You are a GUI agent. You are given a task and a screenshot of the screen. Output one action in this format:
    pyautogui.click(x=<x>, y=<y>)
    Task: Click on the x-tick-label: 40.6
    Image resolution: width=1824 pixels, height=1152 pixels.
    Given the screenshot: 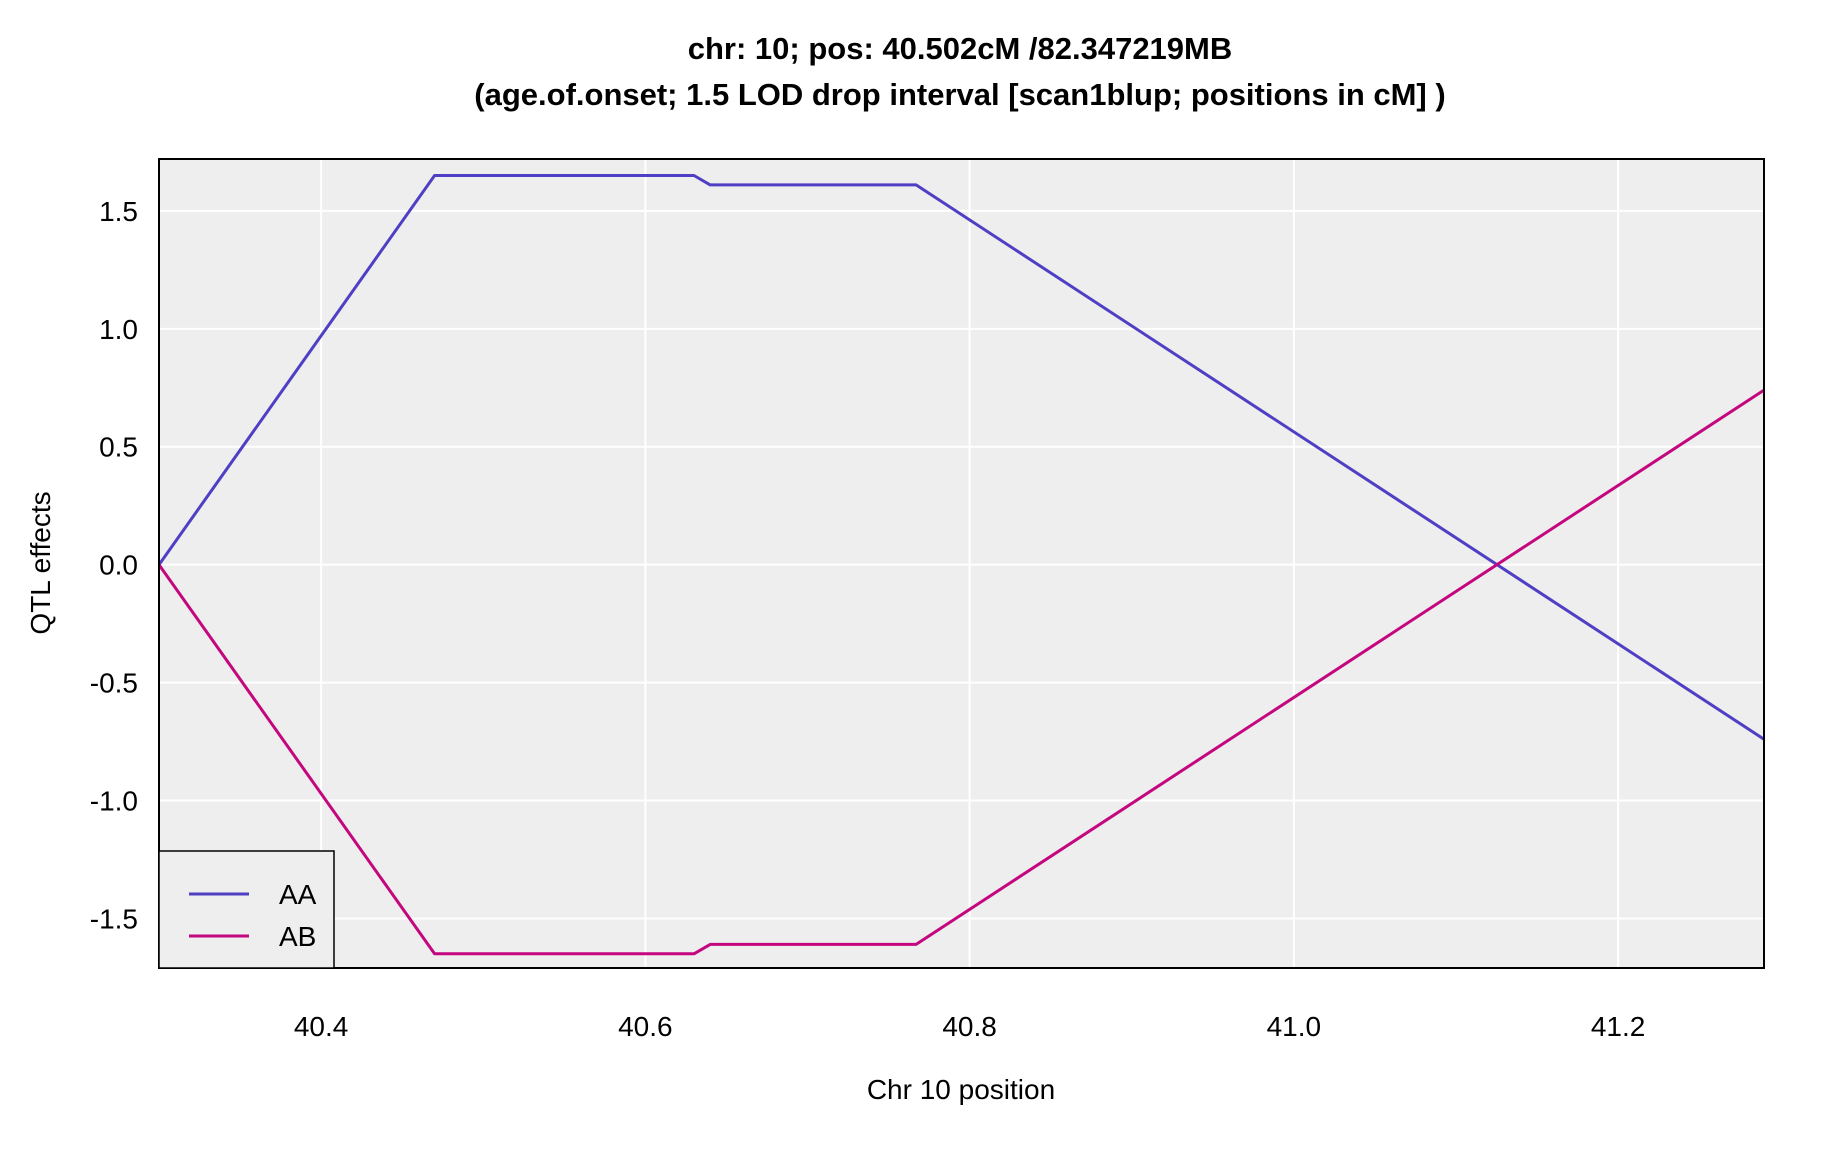 What is the action you would take?
    pyautogui.click(x=645, y=1026)
    